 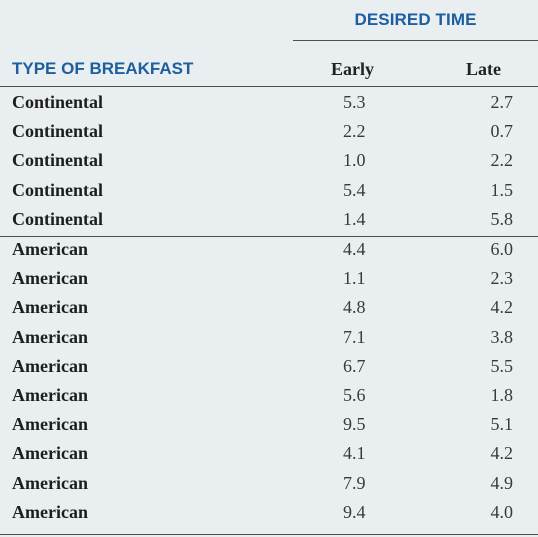 What do you see at coordinates (502, 249) in the screenshot?
I see `cell-late-value: 6.0` at bounding box center [502, 249].